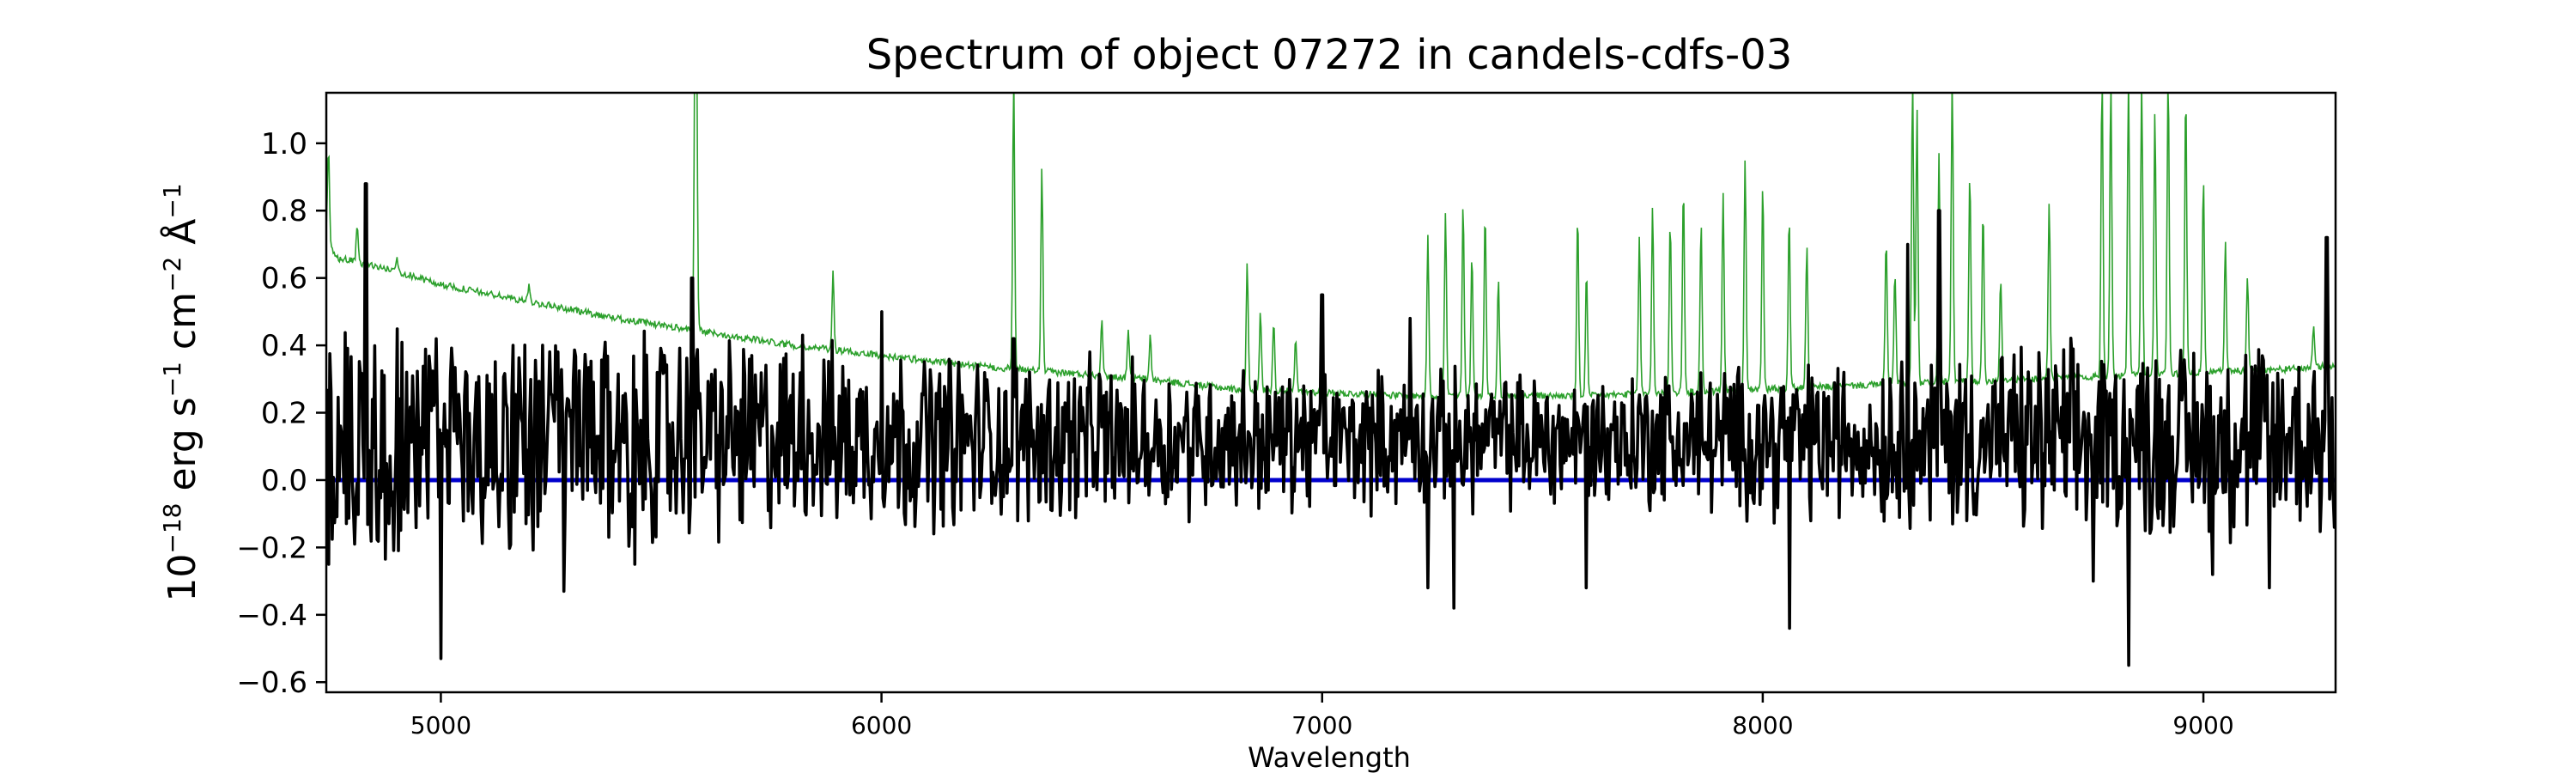  What do you see at coordinates (284, 211) in the screenshot?
I see `y-tick-label: 0.8` at bounding box center [284, 211].